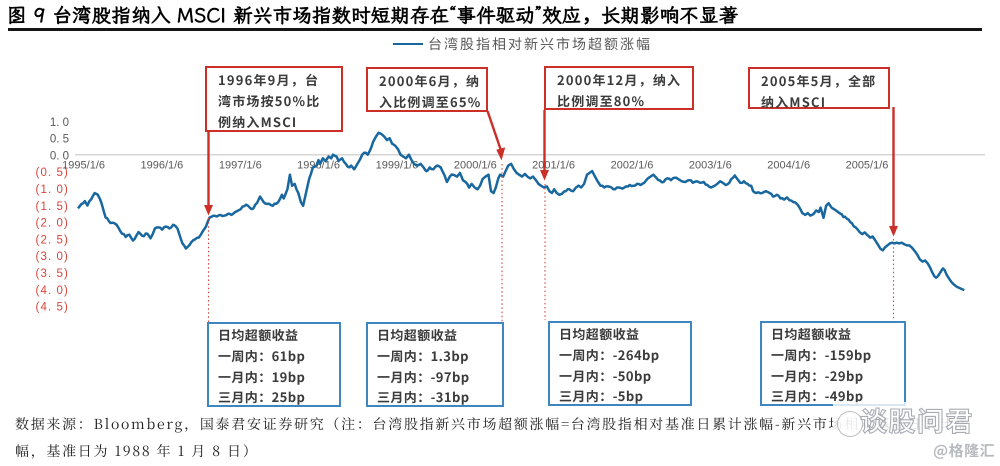 The width and height of the screenshot is (1000, 466). What do you see at coordinates (52, 173) in the screenshot?
I see `svg-text: (0. 5)` at bounding box center [52, 173].